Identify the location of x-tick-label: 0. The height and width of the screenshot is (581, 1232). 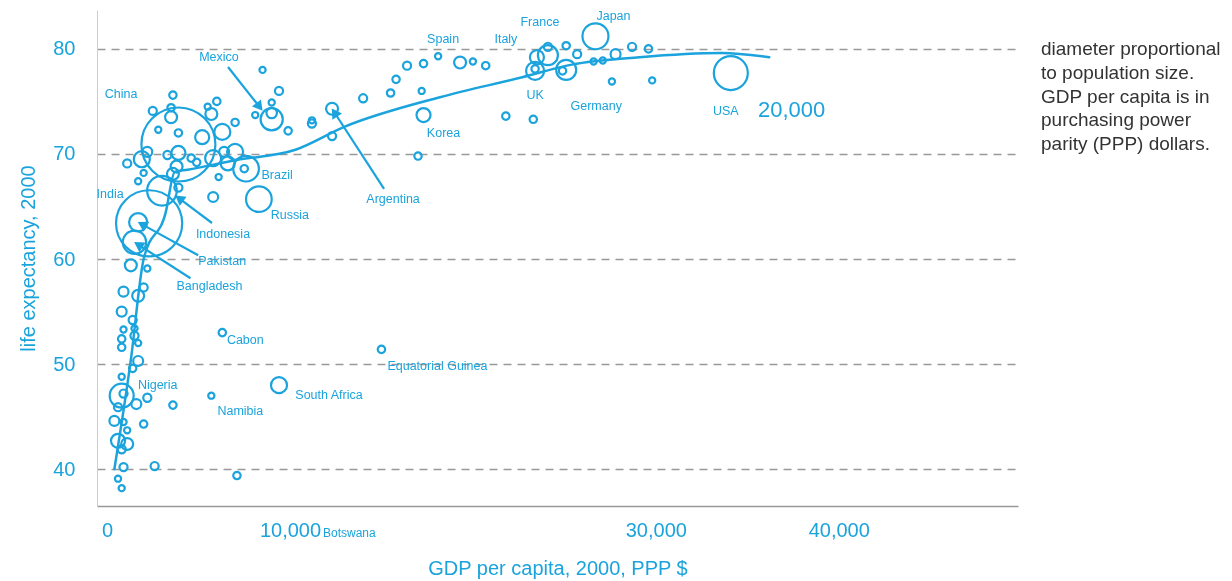
(108, 529).